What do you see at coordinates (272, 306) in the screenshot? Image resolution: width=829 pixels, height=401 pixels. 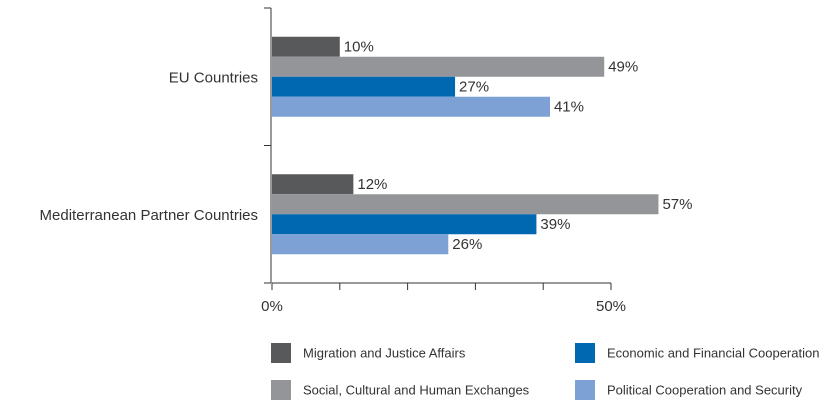 I see `x-tick-label: 0%` at bounding box center [272, 306].